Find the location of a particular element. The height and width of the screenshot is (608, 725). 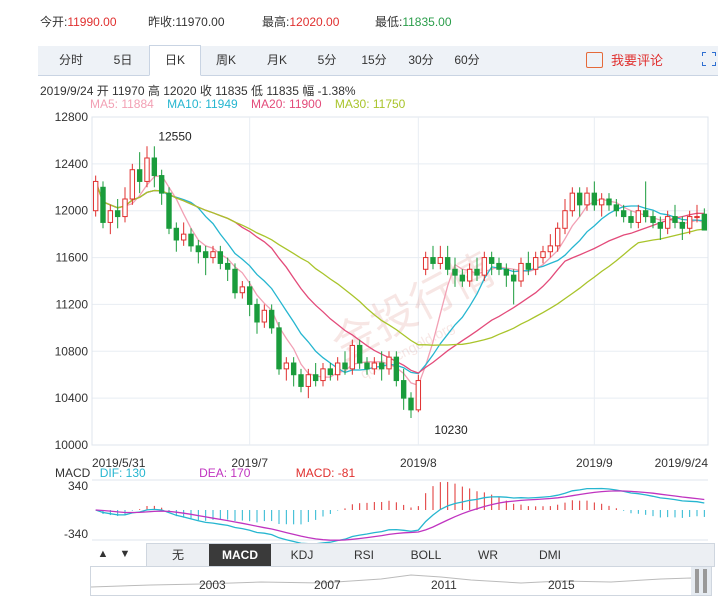

macd-dif: DIF: 130 is located at coordinates (122, 473).